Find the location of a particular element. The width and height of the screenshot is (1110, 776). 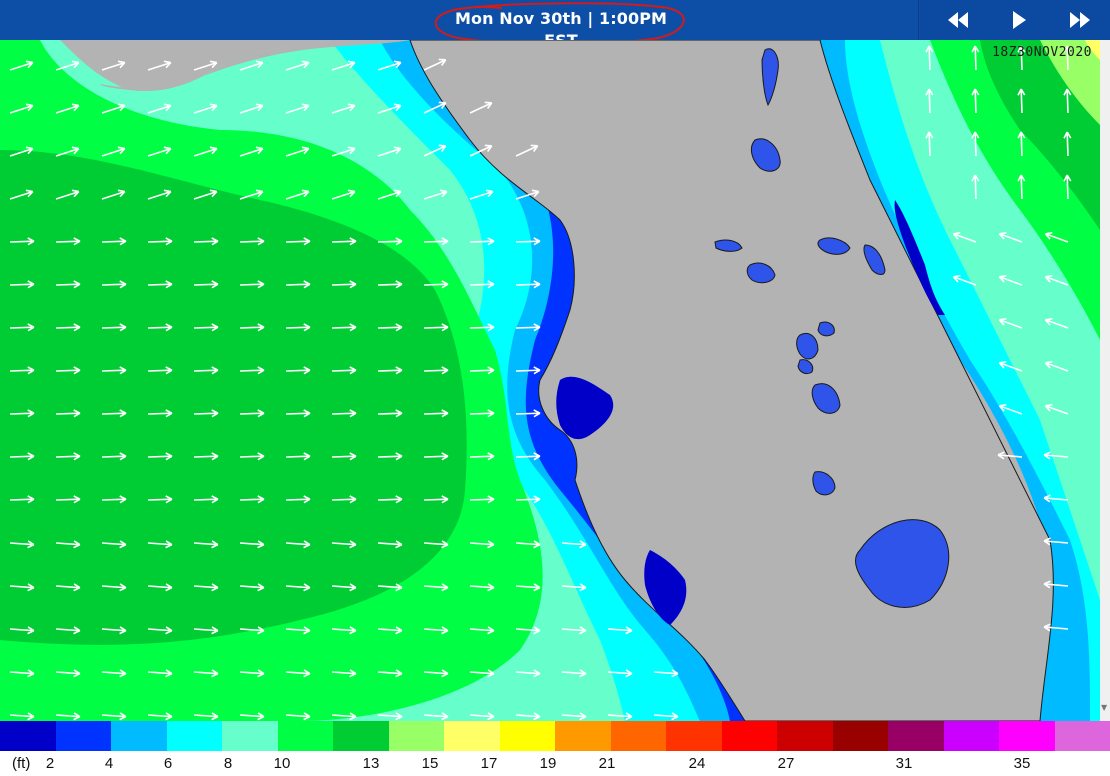

play-icon is located at coordinates (1019, 20).